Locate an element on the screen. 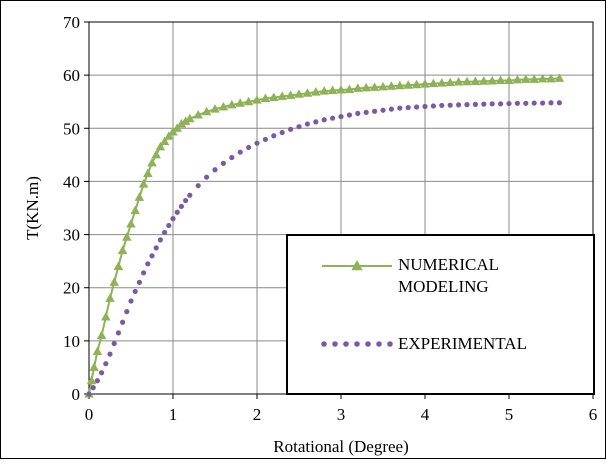 This screenshot has height=464, width=606. y-tick-label: 70 is located at coordinates (71, 22).